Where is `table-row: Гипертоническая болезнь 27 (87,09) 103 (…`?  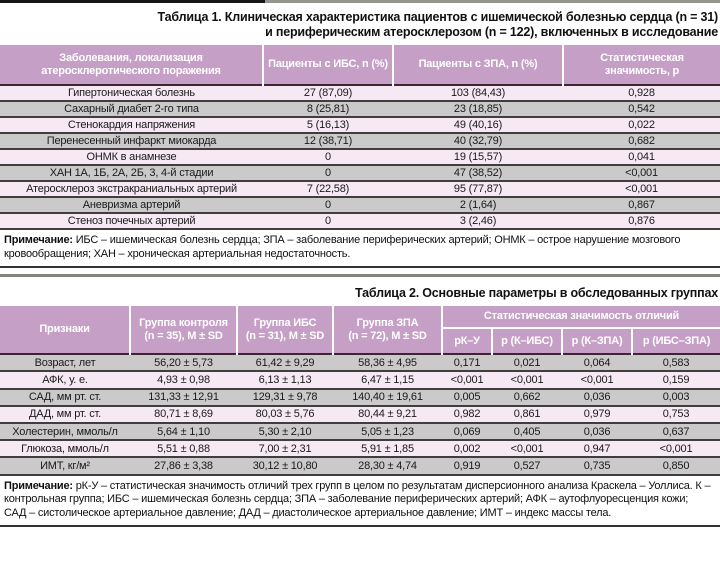 table-row: Гипертоническая болезнь 27 (87,09) 103 (… is located at coordinates (360, 93).